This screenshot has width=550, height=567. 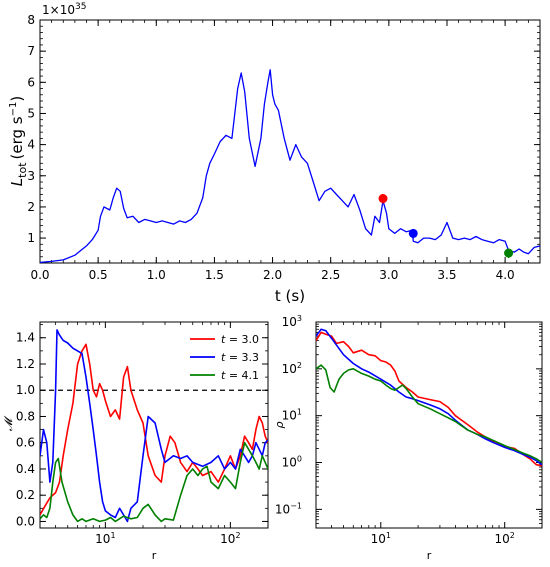 I want to click on legend-label-t33: t = 3.3, so click(x=240, y=357).